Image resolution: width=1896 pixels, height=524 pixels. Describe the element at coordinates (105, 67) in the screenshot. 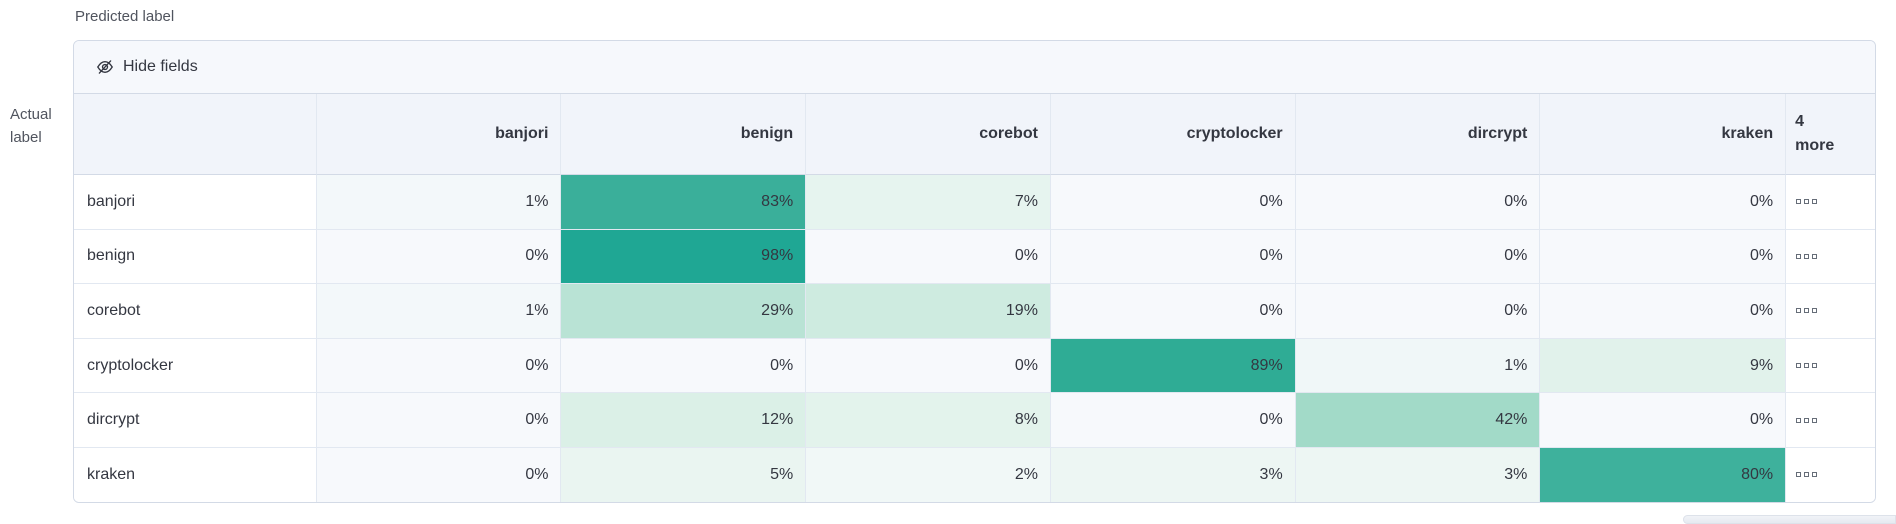

I see `eye-closed-icon` at that location.